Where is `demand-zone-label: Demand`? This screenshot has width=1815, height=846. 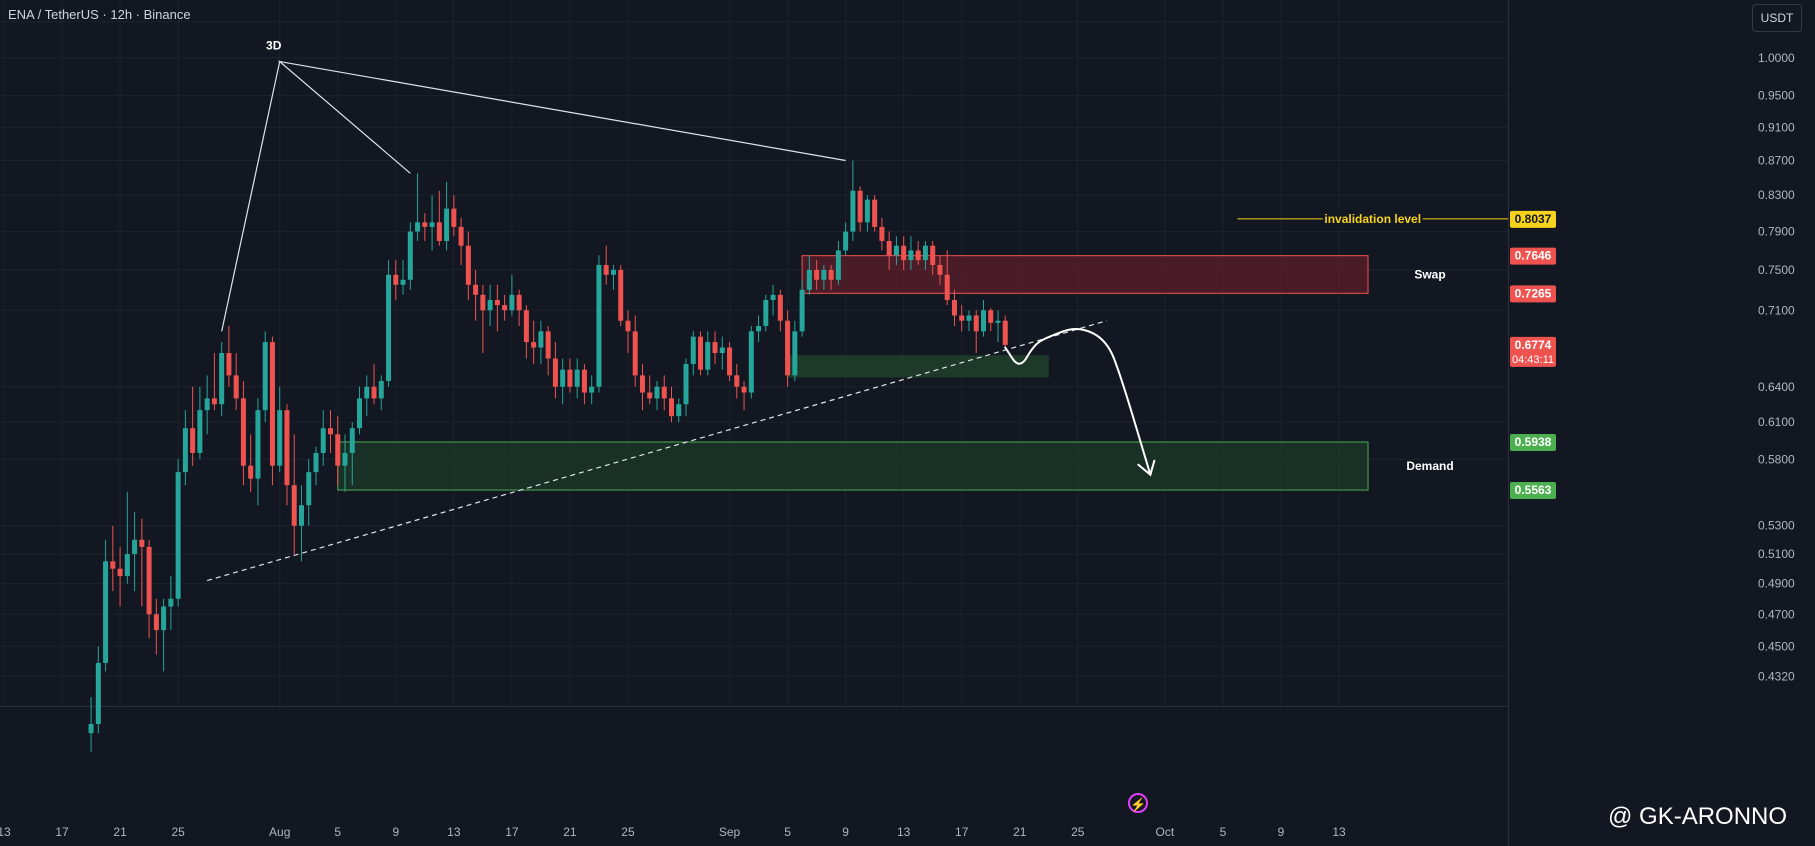
demand-zone-label: Demand is located at coordinates (1429, 466).